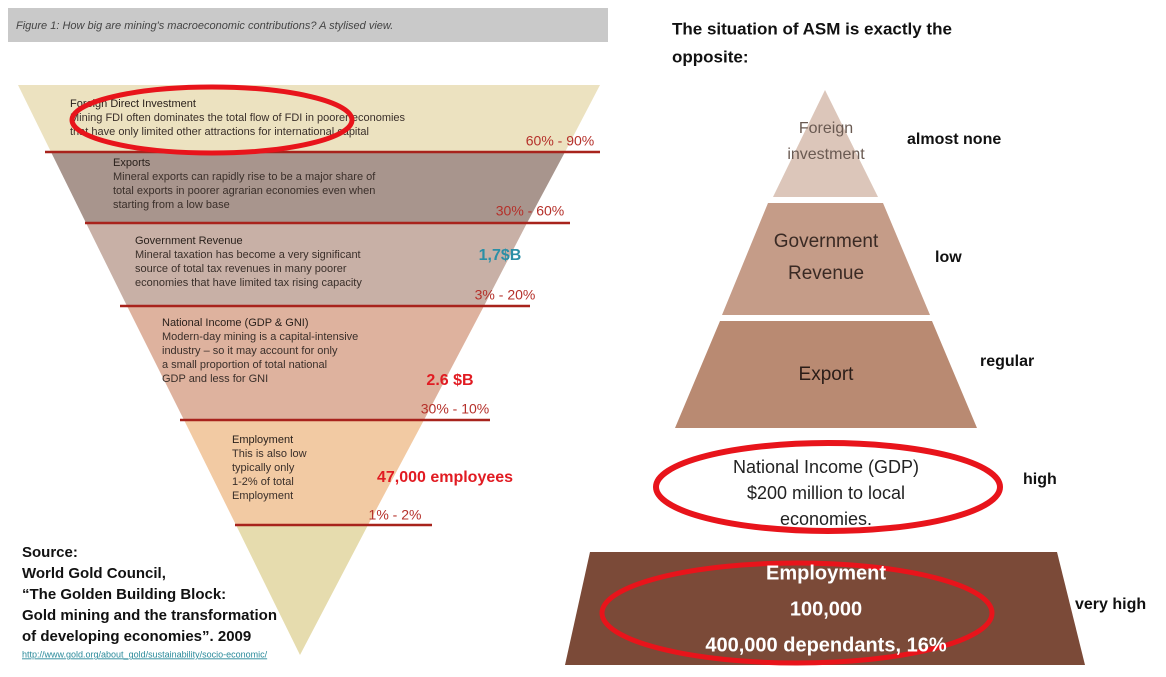  I want to click on pyramid-rating: almost none, so click(954, 139).